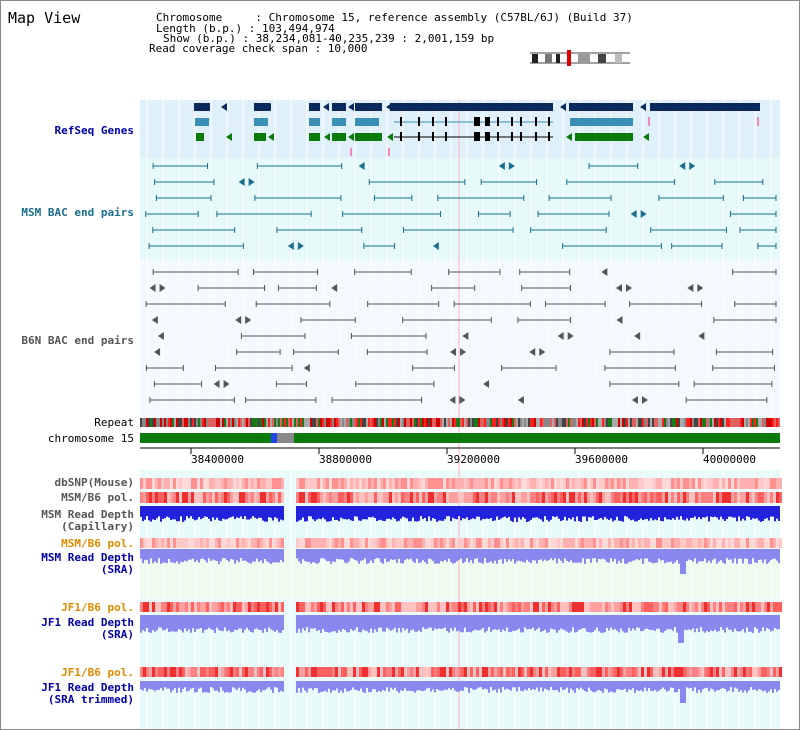  What do you see at coordinates (361, 166) in the screenshot?
I see `msm-bac-end-arrow` at bounding box center [361, 166].